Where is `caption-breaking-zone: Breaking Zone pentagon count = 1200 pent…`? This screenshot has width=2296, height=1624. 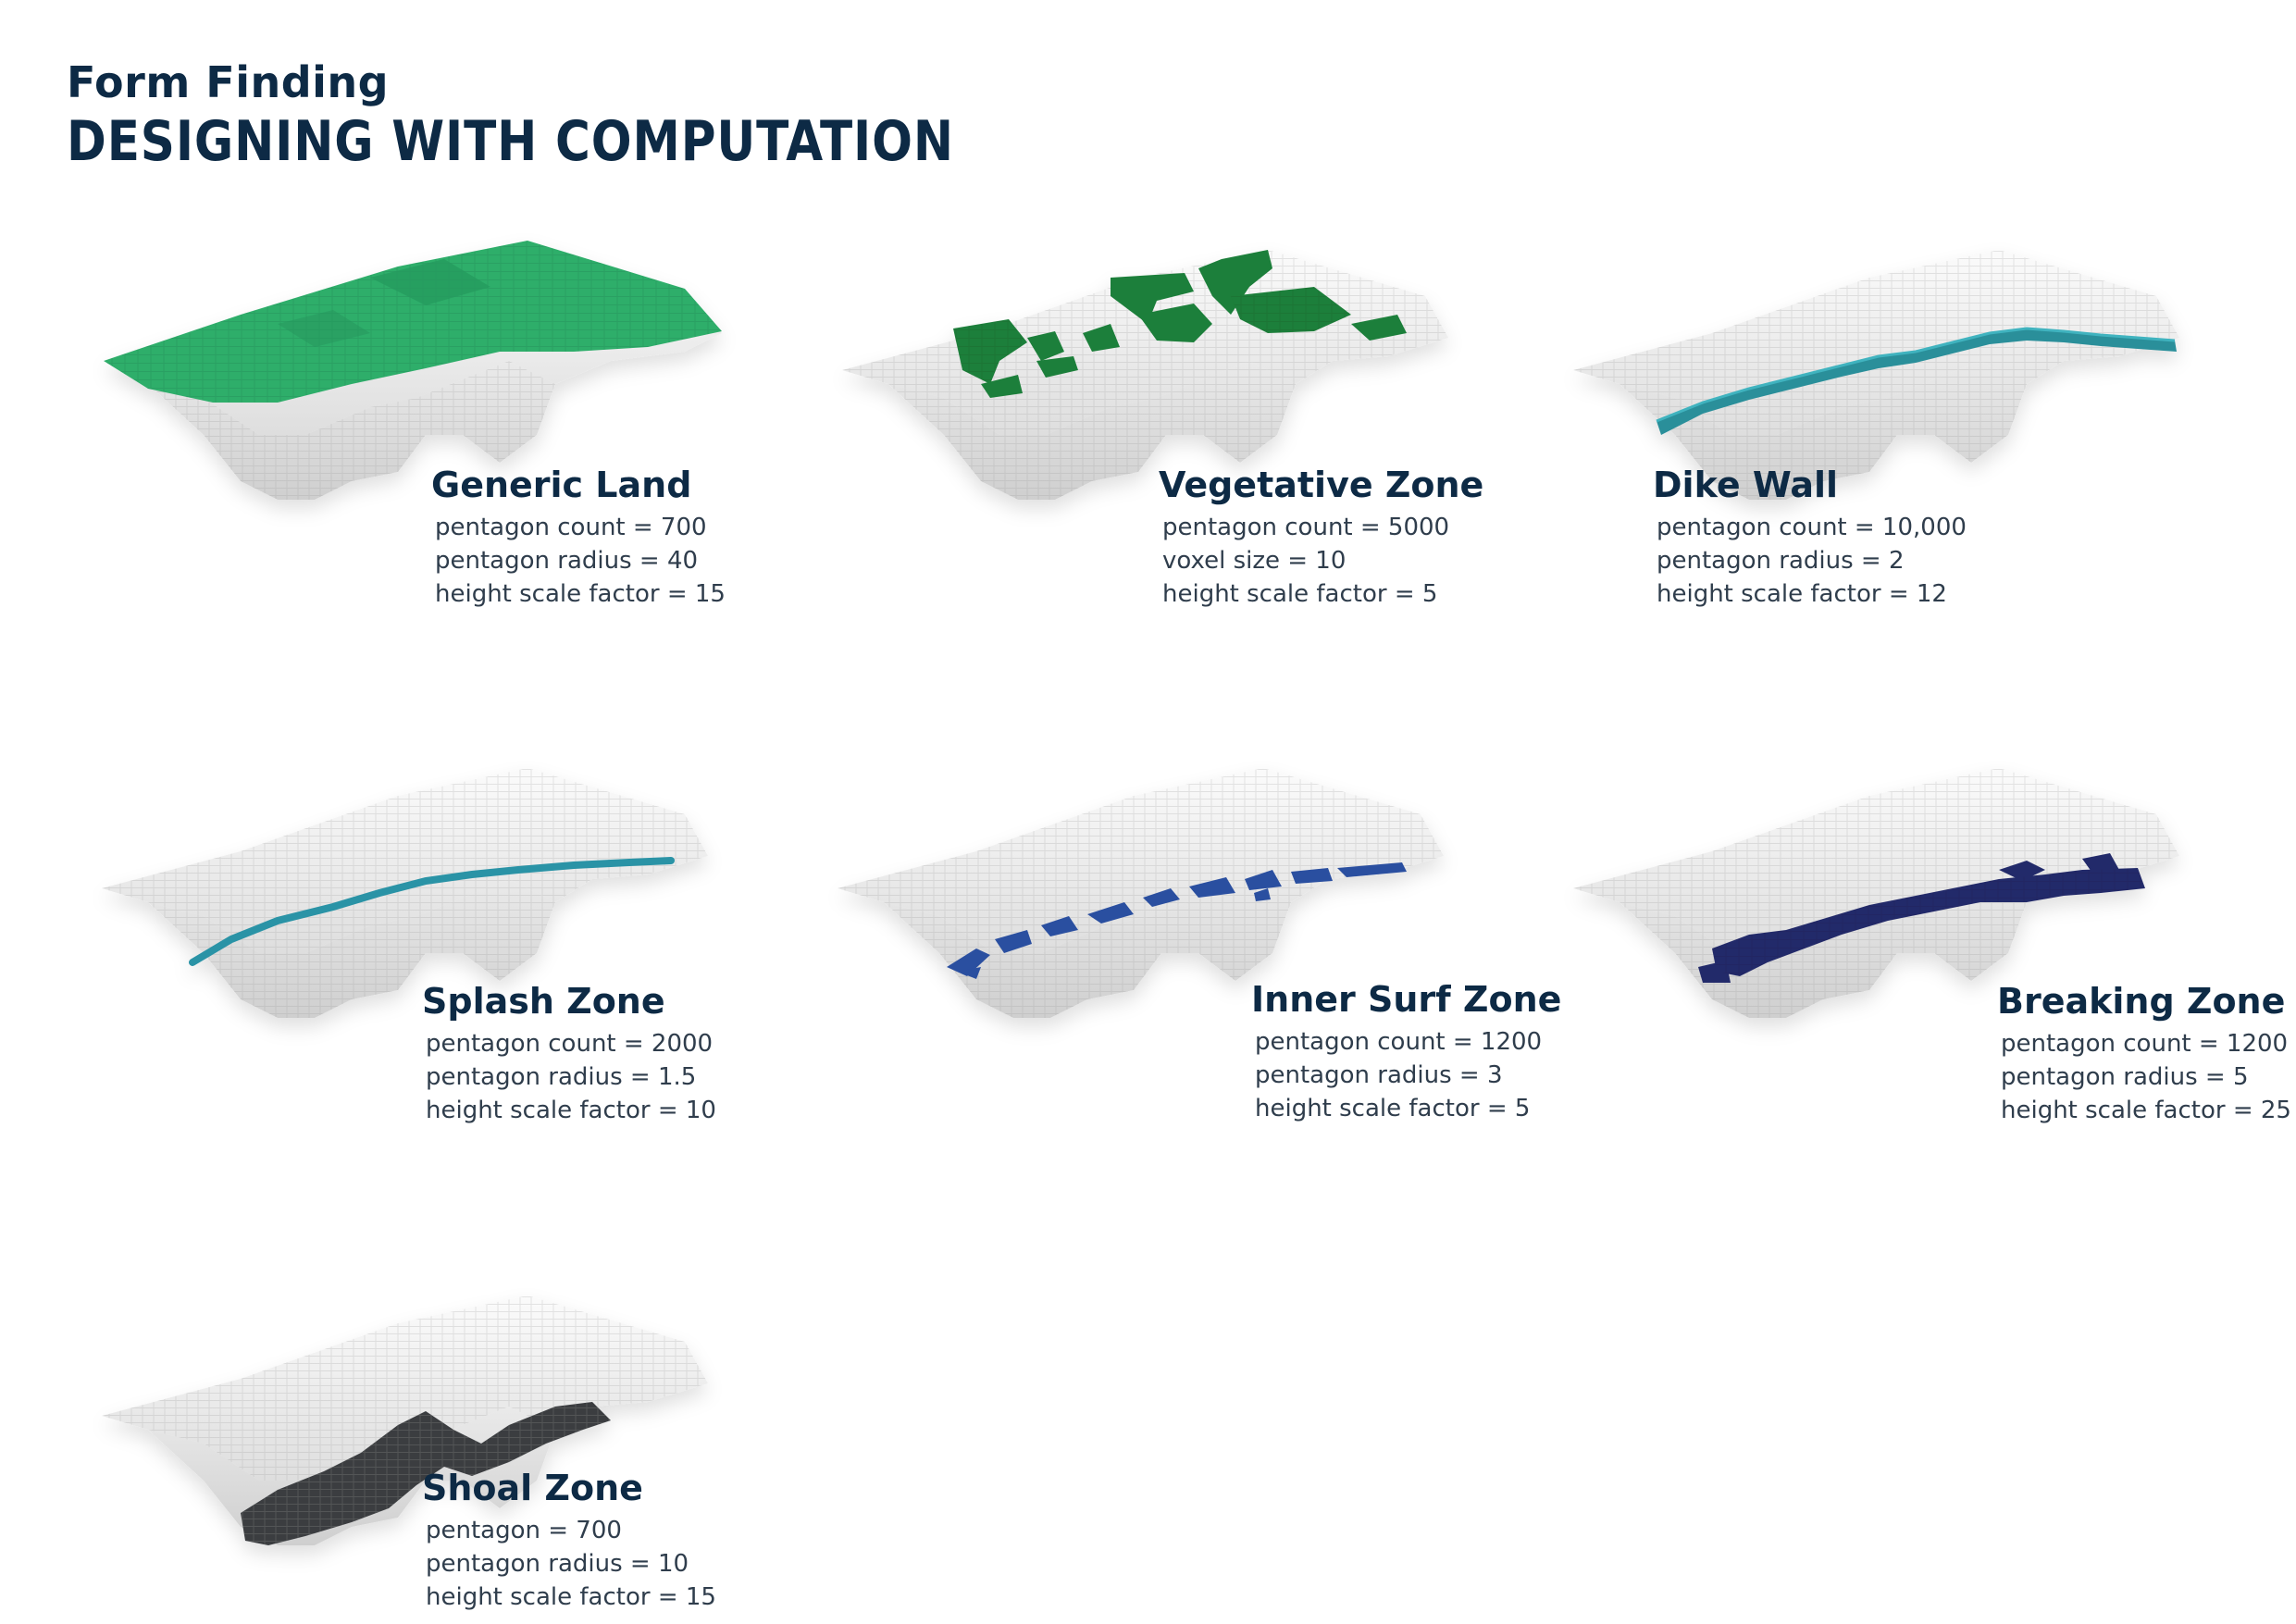 caption-breaking-zone: Breaking Zone pentagon count = 1200 pent… is located at coordinates (2144, 1054).